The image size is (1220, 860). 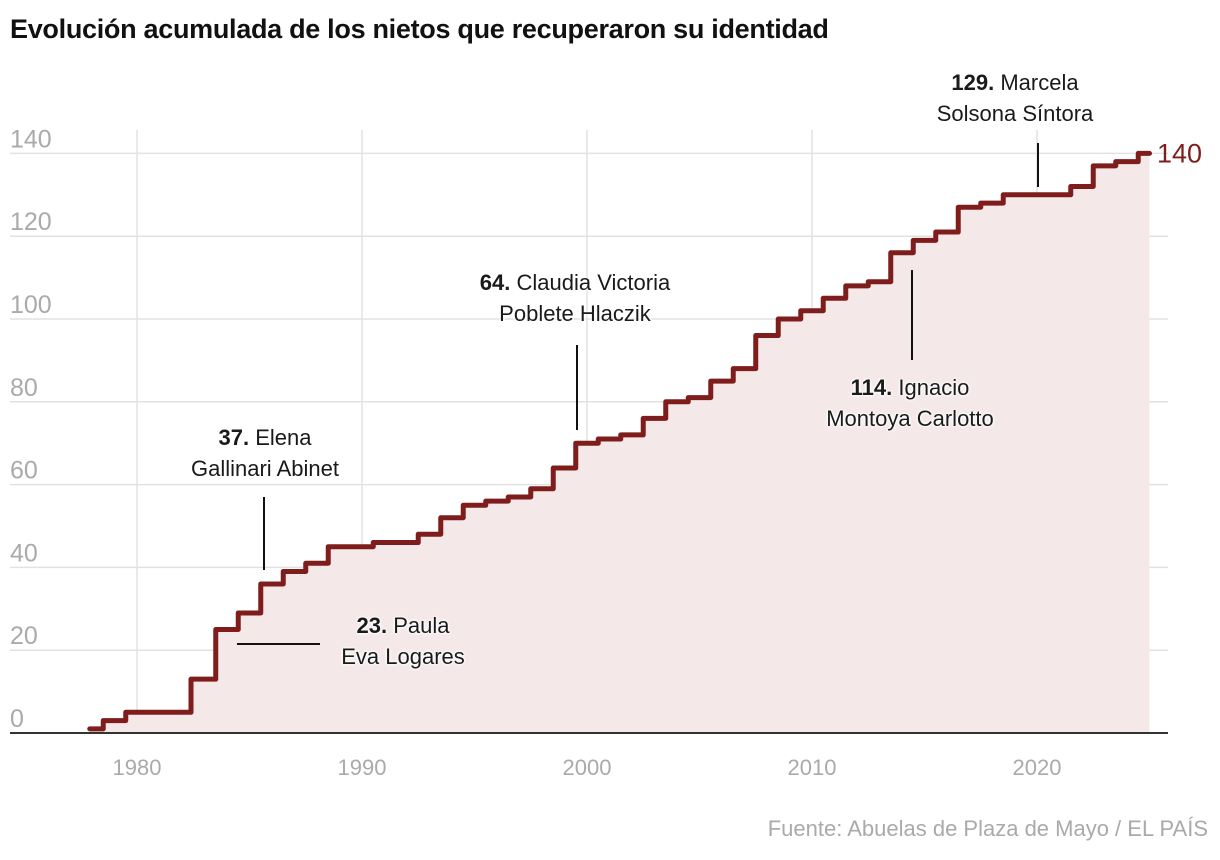 What do you see at coordinates (1179, 153) in the screenshot?
I see `end-value-label: 140` at bounding box center [1179, 153].